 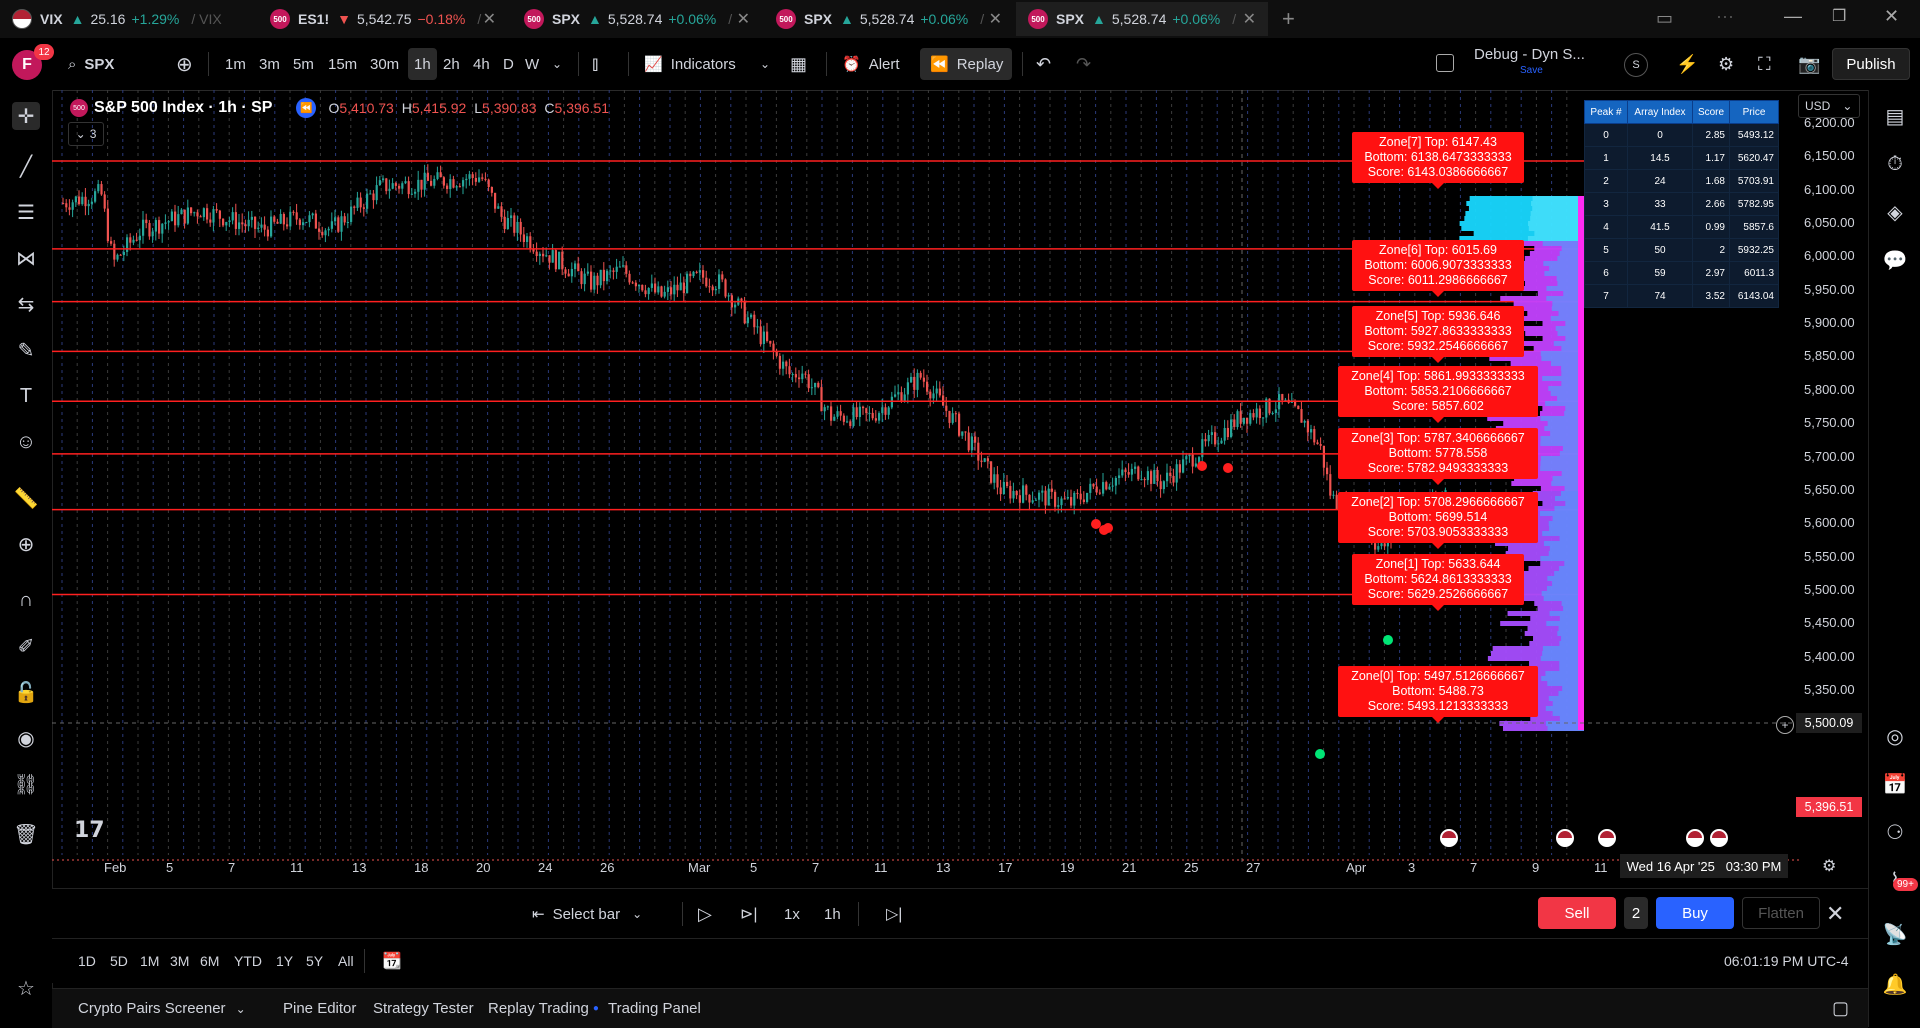 I want to click on legend-title: S&P 500 Index · 1h · SP, so click(x=183, y=107).